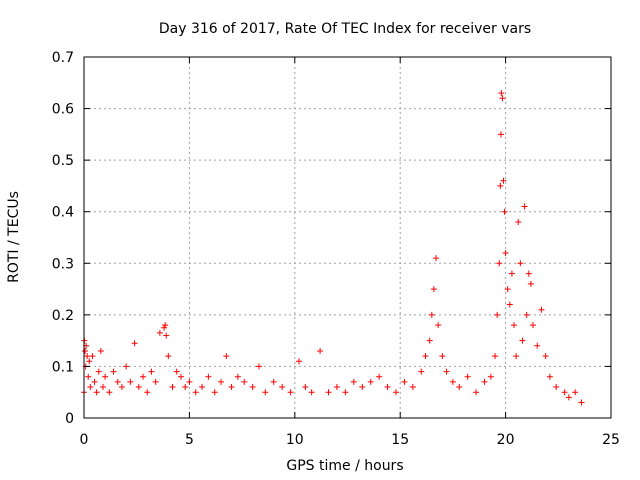 The image size is (640, 480). Describe the element at coordinates (84, 440) in the screenshot. I see `x-tick-label: 0` at that location.